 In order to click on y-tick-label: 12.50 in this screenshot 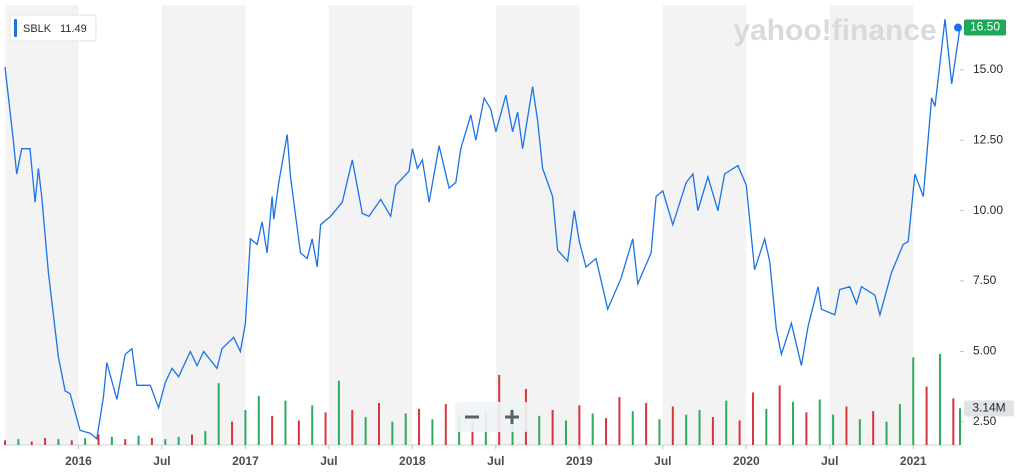, I will do `click(988, 139)`.